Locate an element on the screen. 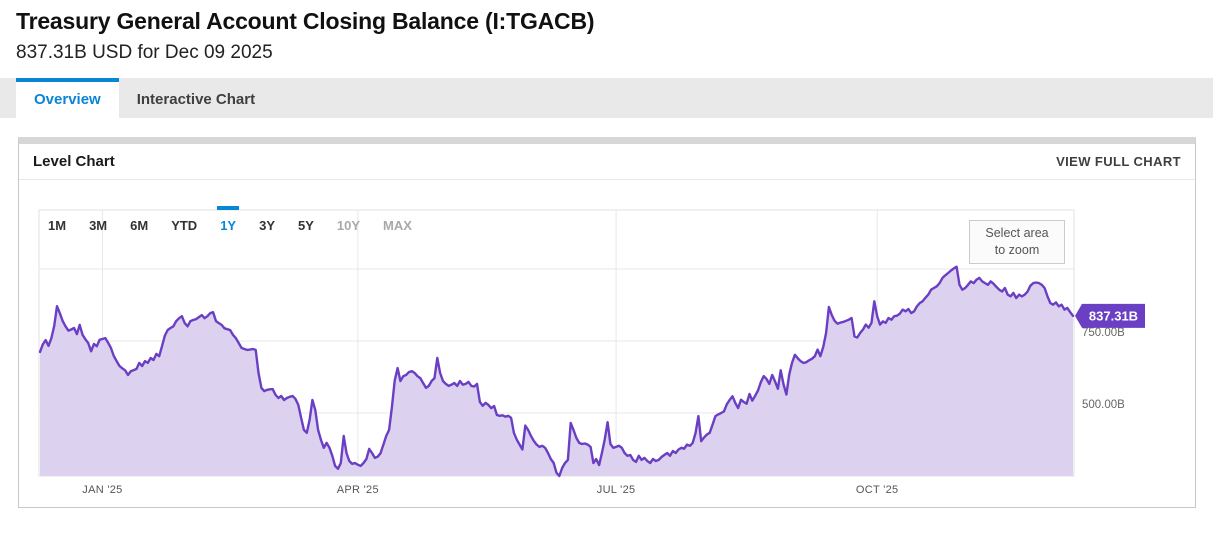  y-tick-label-500: 500.00B is located at coordinates (1103, 405).